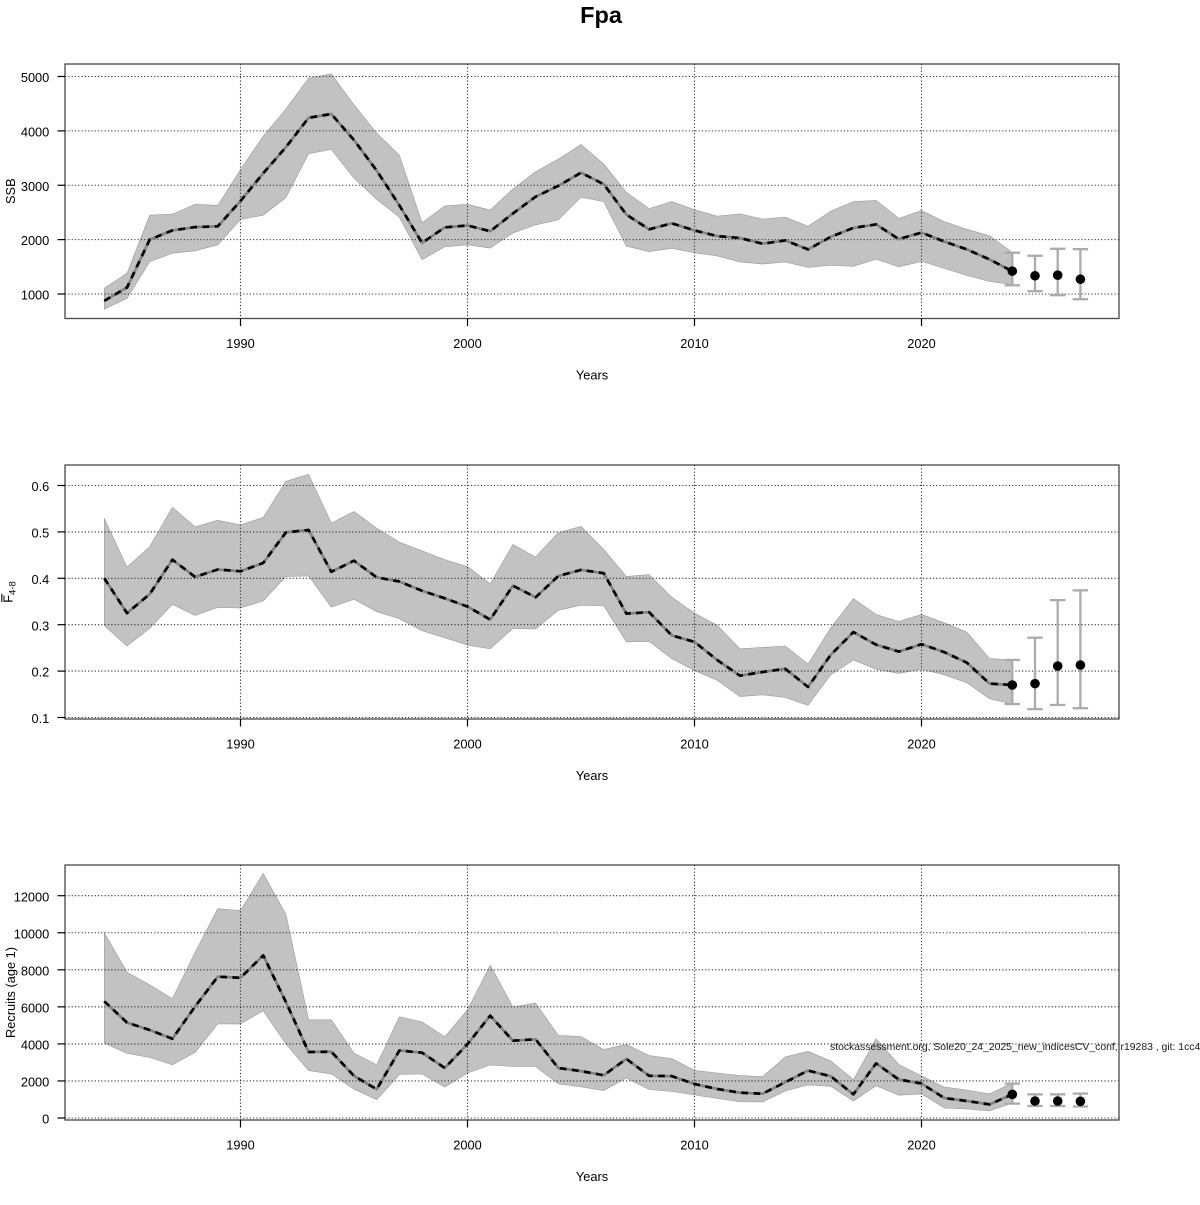 This screenshot has height=1205, width=1200. What do you see at coordinates (35, 970) in the screenshot?
I see `svg-text: 8000` at bounding box center [35, 970].